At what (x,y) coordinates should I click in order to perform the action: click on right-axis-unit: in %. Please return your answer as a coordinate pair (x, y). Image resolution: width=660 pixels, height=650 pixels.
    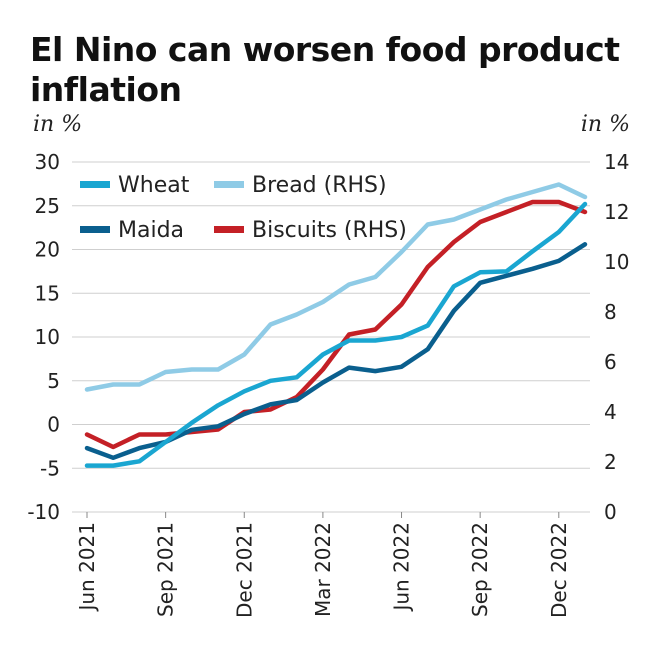
    Looking at the image, I should click on (605, 124).